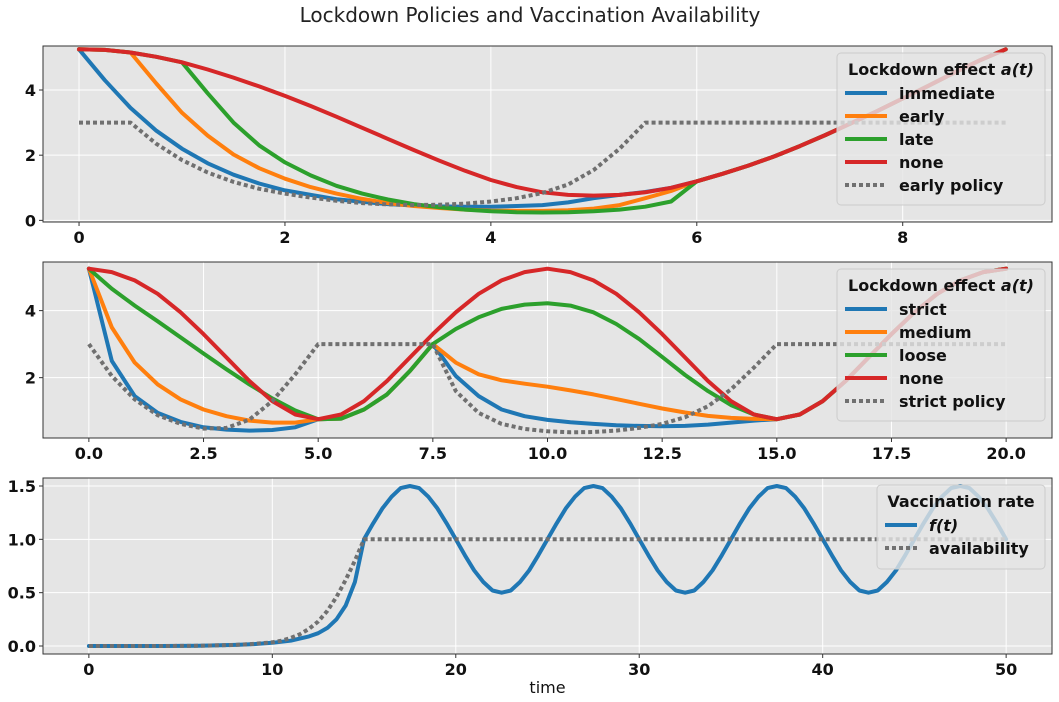 This screenshot has width=1059, height=702. What do you see at coordinates (547, 453) in the screenshot?
I see `x-tick-label: 10.0` at bounding box center [547, 453].